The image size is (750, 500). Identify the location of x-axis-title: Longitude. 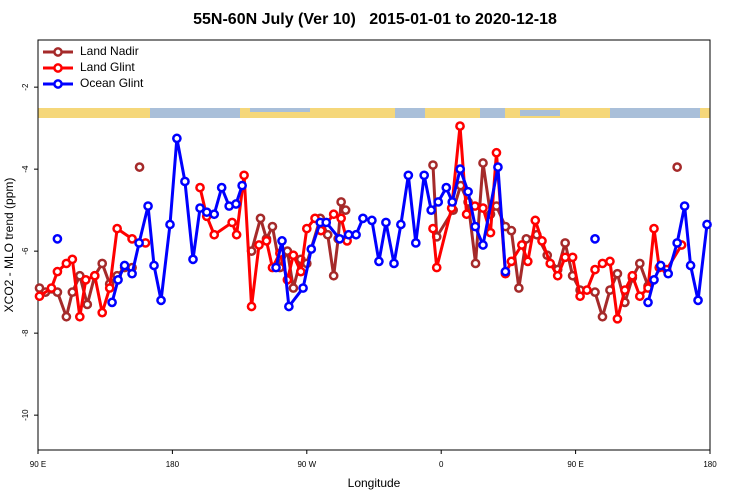
(374, 483).